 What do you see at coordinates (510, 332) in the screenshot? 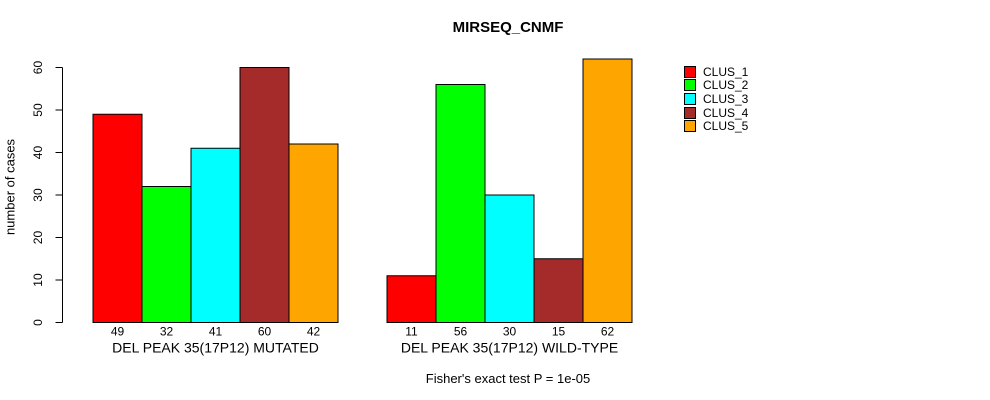
I see `bar-value-label: 30` at bounding box center [510, 332].